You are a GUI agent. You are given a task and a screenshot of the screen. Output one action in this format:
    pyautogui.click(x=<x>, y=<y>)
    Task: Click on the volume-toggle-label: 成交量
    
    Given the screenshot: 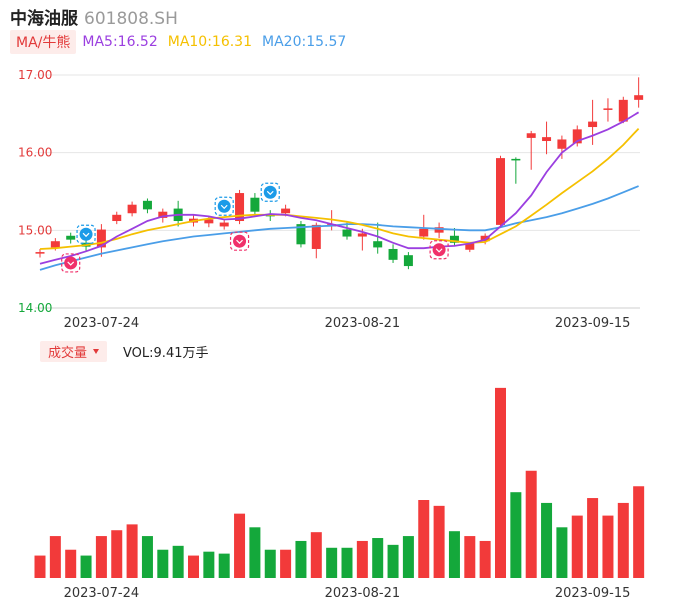 What is the action you would take?
    pyautogui.click(x=68, y=353)
    